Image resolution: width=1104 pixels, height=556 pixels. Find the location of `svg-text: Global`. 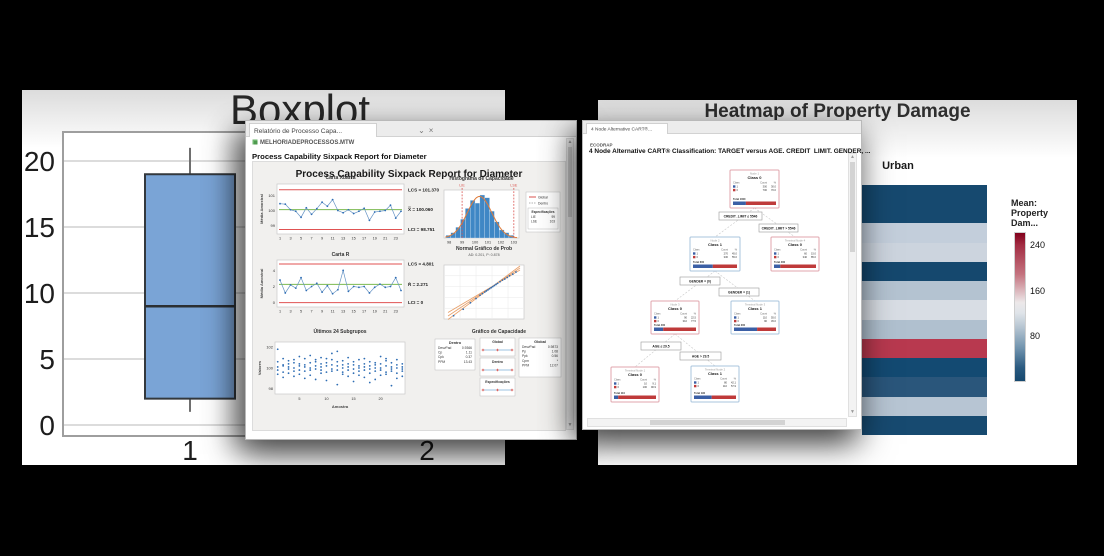

svg-text: Global is located at coordinates (540, 342).